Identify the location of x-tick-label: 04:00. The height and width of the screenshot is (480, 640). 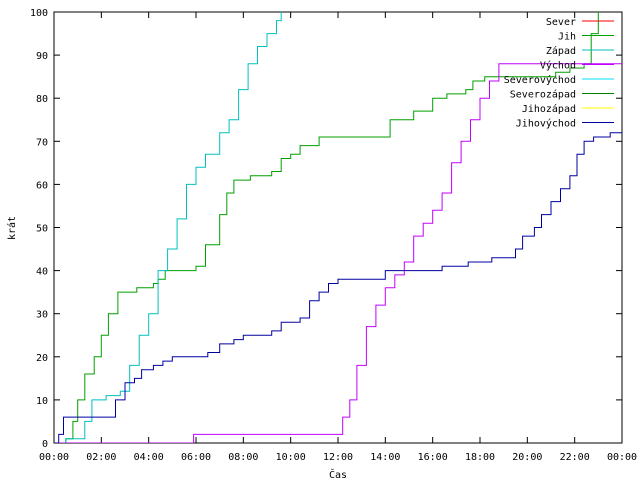
(149, 457).